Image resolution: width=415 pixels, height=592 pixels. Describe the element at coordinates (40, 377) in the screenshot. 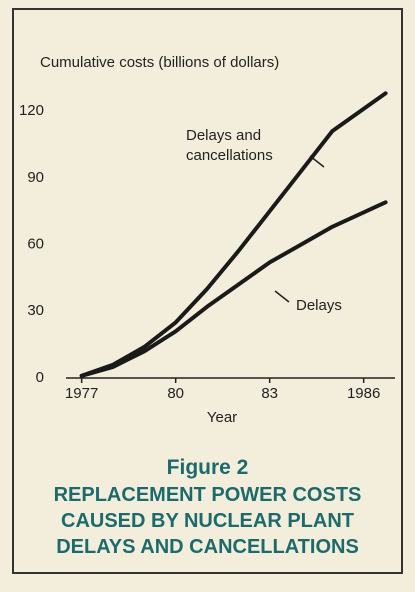

I see `y-tick-label: 0` at that location.